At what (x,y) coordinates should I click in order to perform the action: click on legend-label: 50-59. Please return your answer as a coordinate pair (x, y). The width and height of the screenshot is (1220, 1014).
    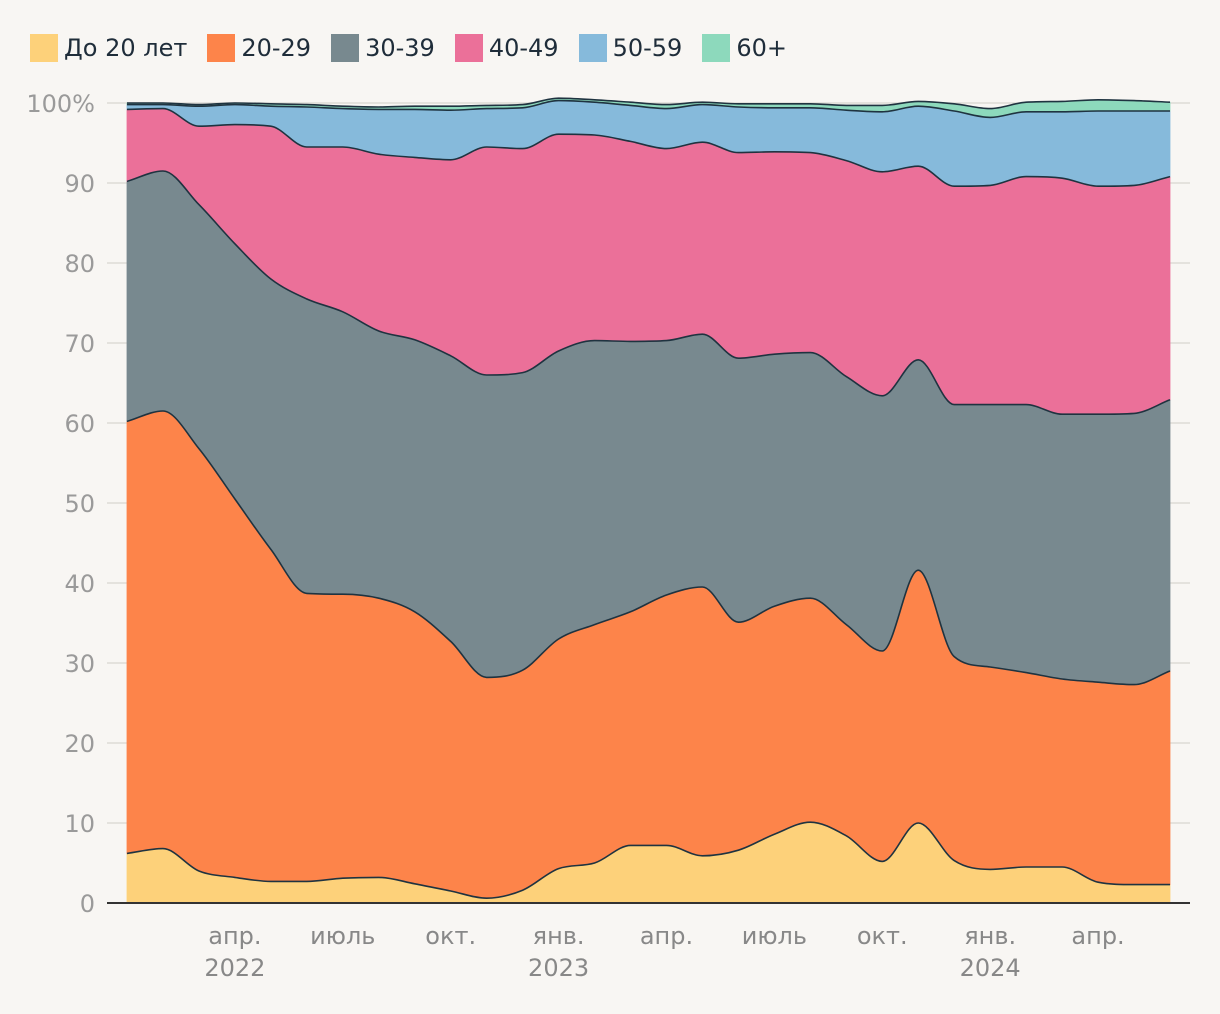
    Looking at the image, I should click on (647, 48).